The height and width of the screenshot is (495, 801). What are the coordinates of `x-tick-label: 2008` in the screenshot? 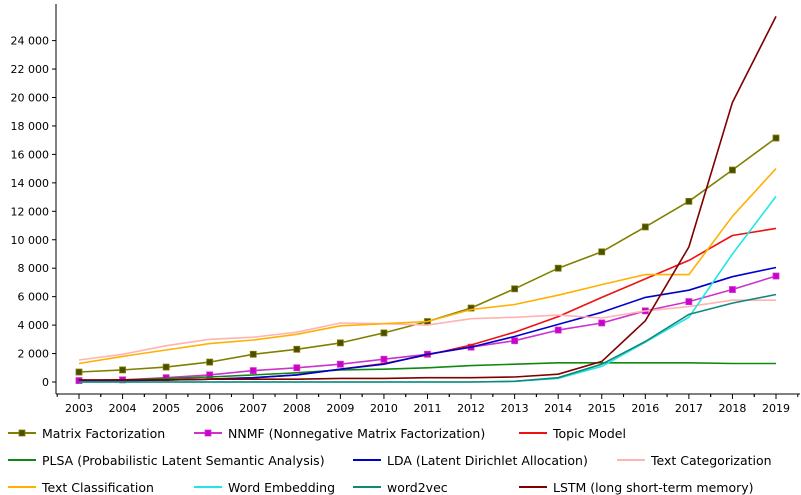 It's located at (297, 408).